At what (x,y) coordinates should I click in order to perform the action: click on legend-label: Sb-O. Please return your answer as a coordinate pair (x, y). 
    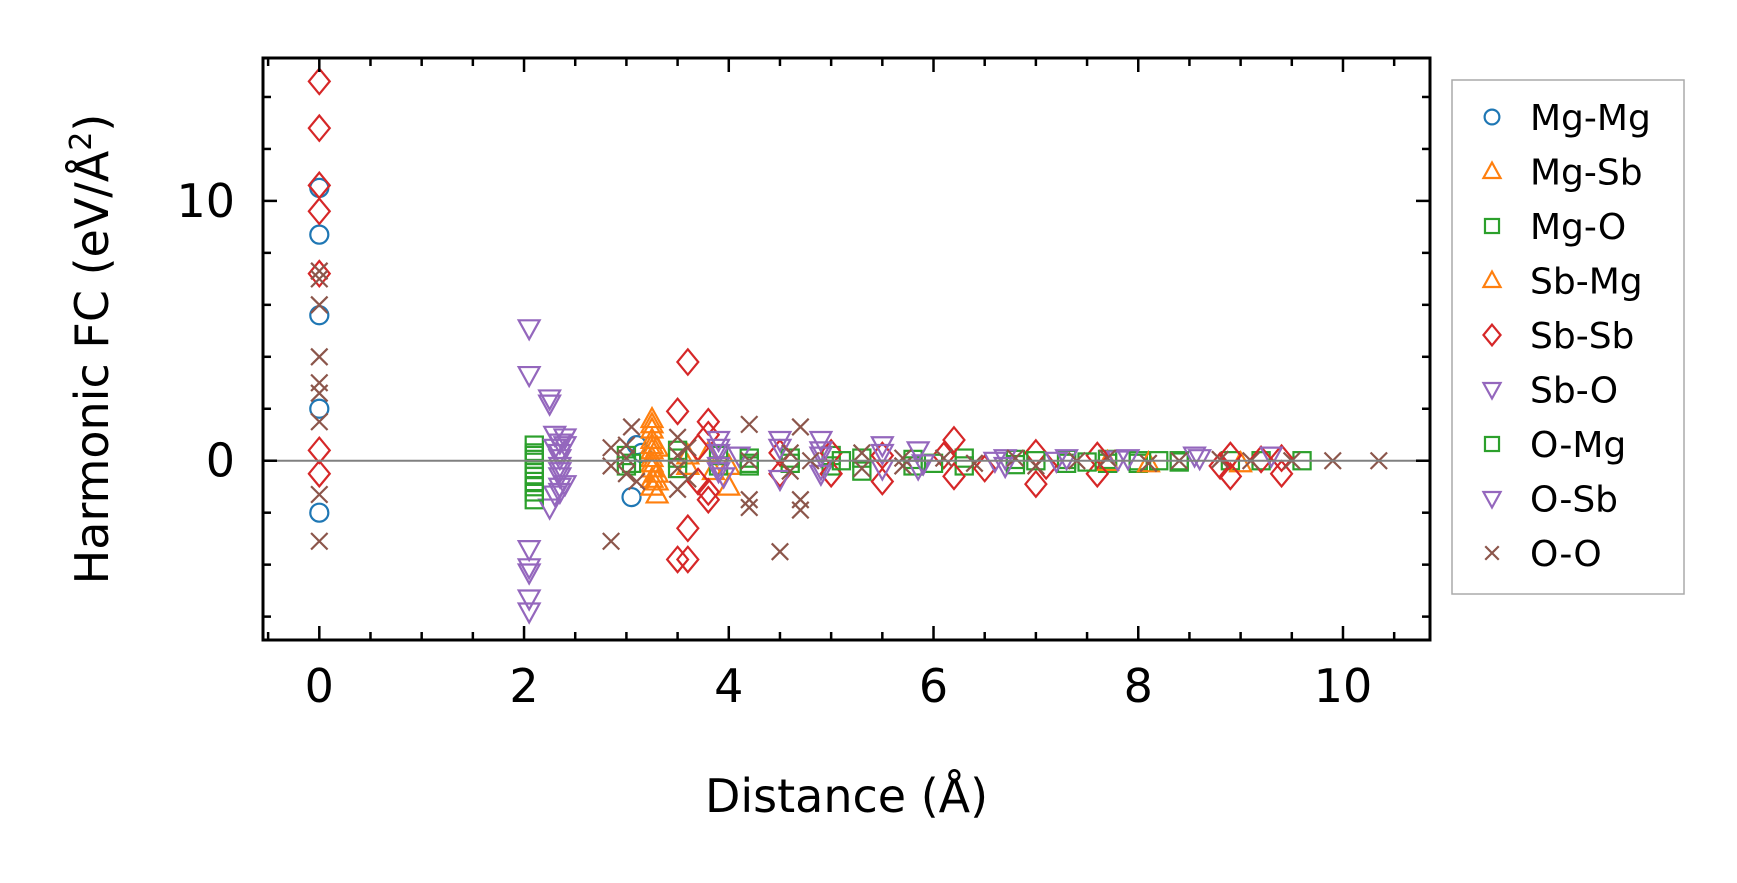
    Looking at the image, I should click on (1574, 391).